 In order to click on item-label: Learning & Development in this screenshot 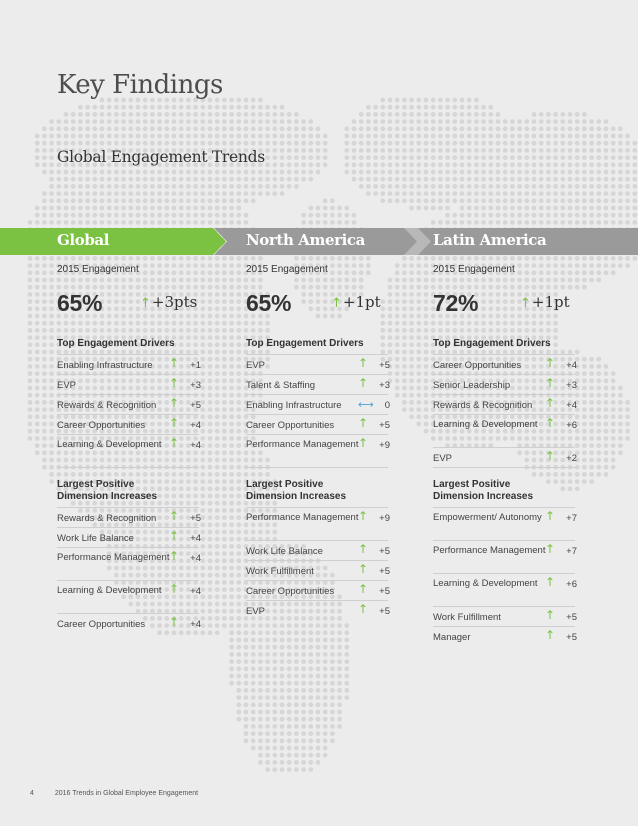, I will do `click(485, 424)`.